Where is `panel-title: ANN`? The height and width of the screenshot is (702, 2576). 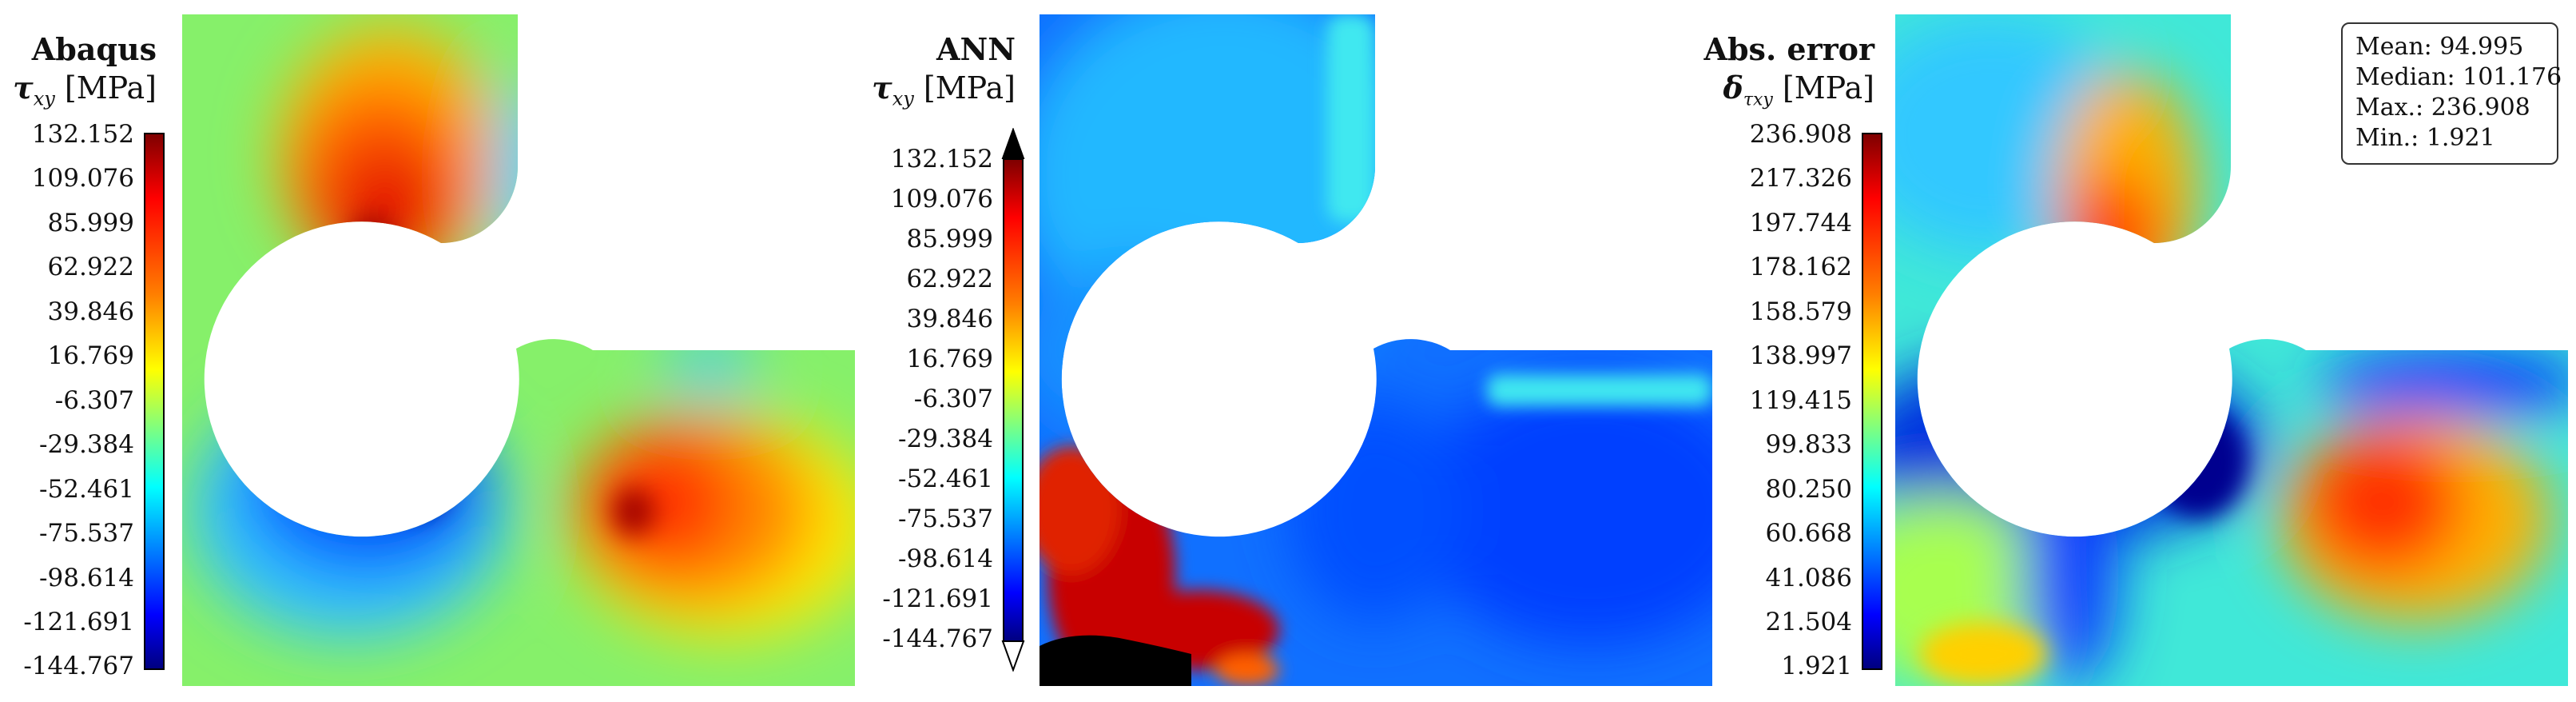 panel-title: ANN is located at coordinates (976, 49).